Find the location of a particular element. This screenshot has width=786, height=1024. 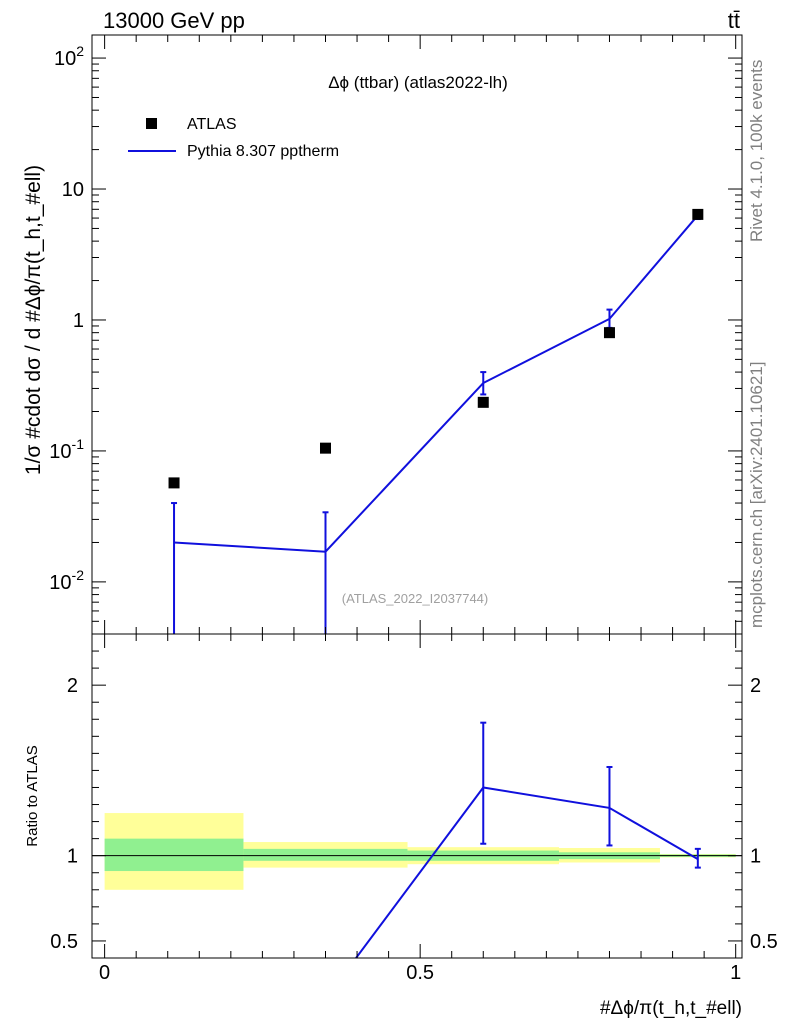

x-axis-title: #Δϕ/π(t_h,t_#ell) is located at coordinates (671, 1008).